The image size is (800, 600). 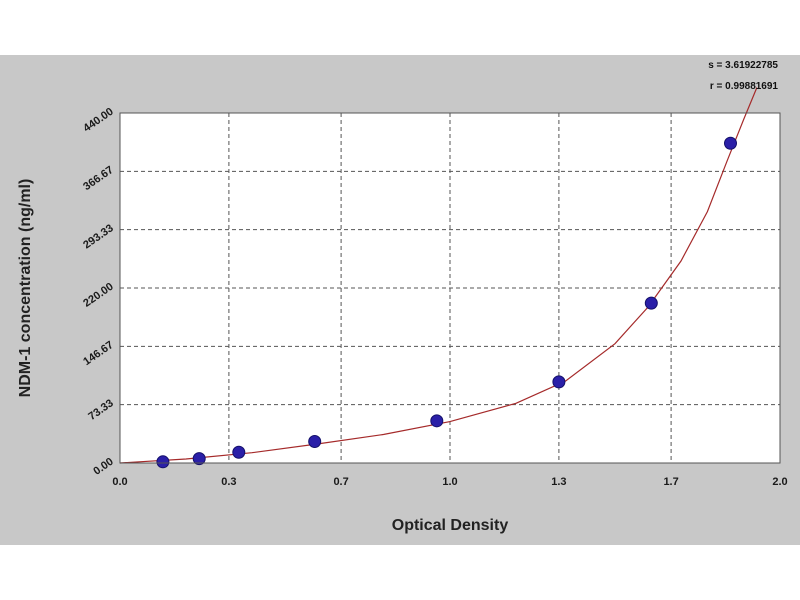 What do you see at coordinates (744, 86) in the screenshot?
I see `r-statistic: r = 0.99881691` at bounding box center [744, 86].